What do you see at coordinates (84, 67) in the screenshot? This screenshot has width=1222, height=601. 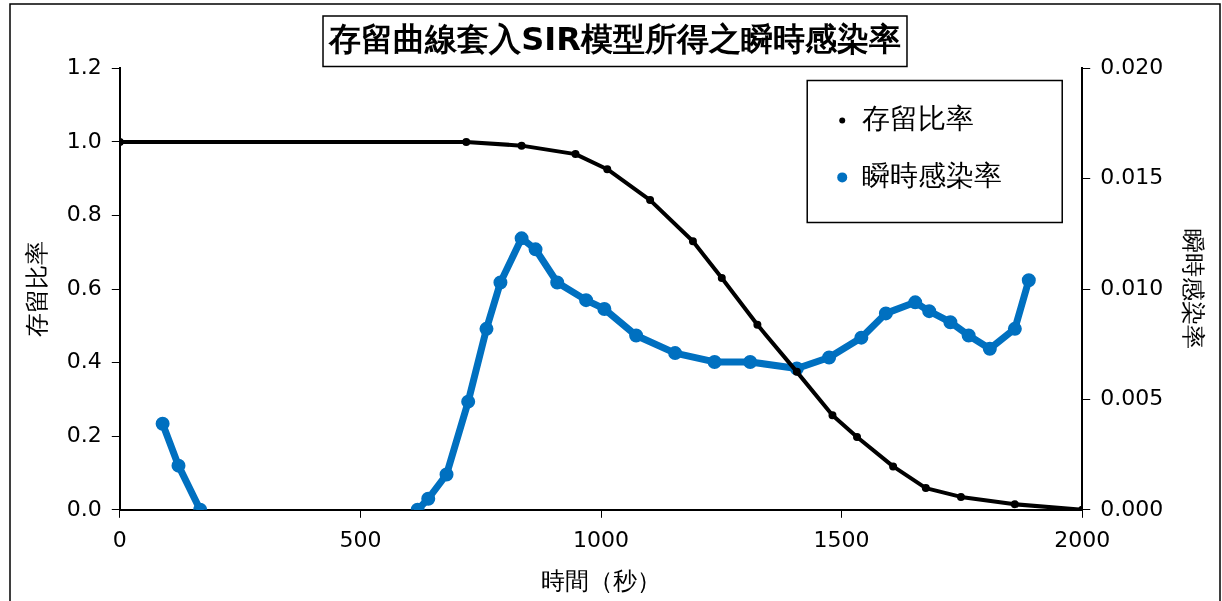 I see `y-tick-label: 1.2` at bounding box center [84, 67].